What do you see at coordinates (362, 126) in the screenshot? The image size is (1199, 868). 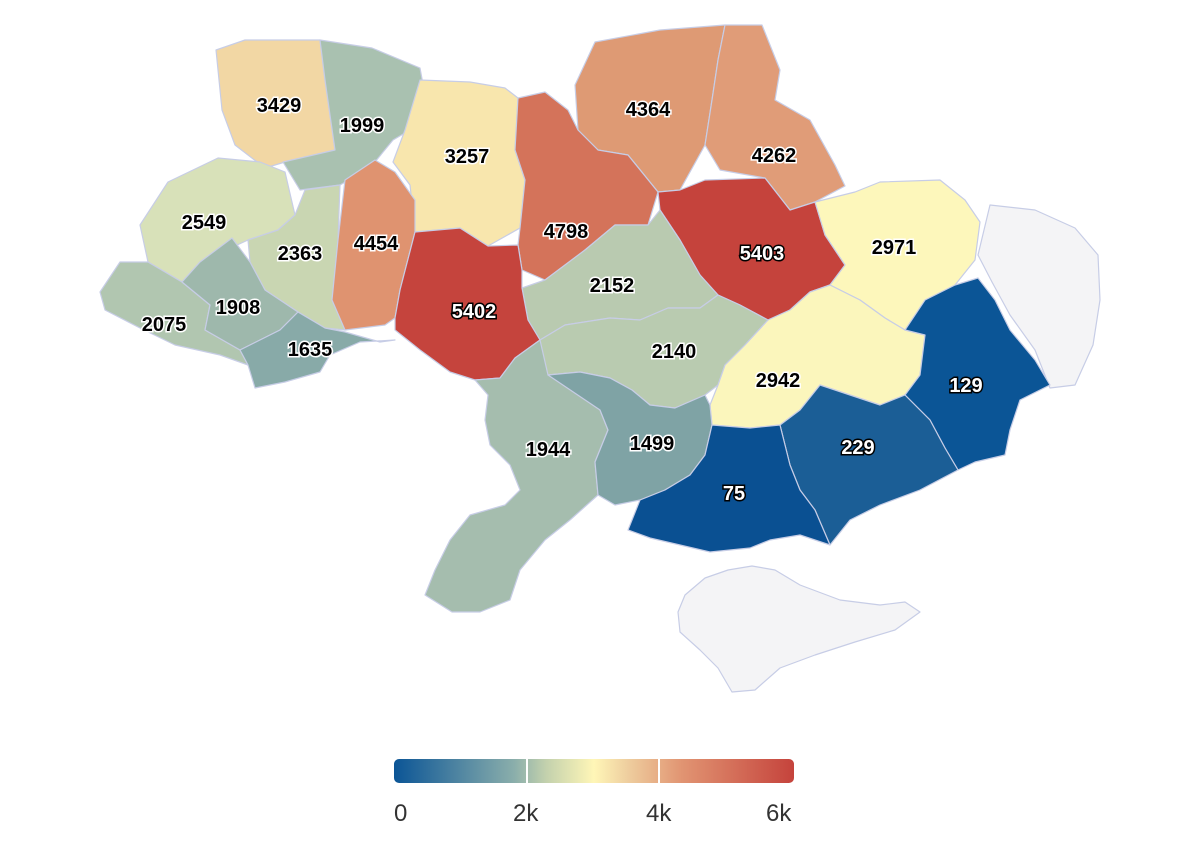 I see `region-value-label: 1999` at bounding box center [362, 126].